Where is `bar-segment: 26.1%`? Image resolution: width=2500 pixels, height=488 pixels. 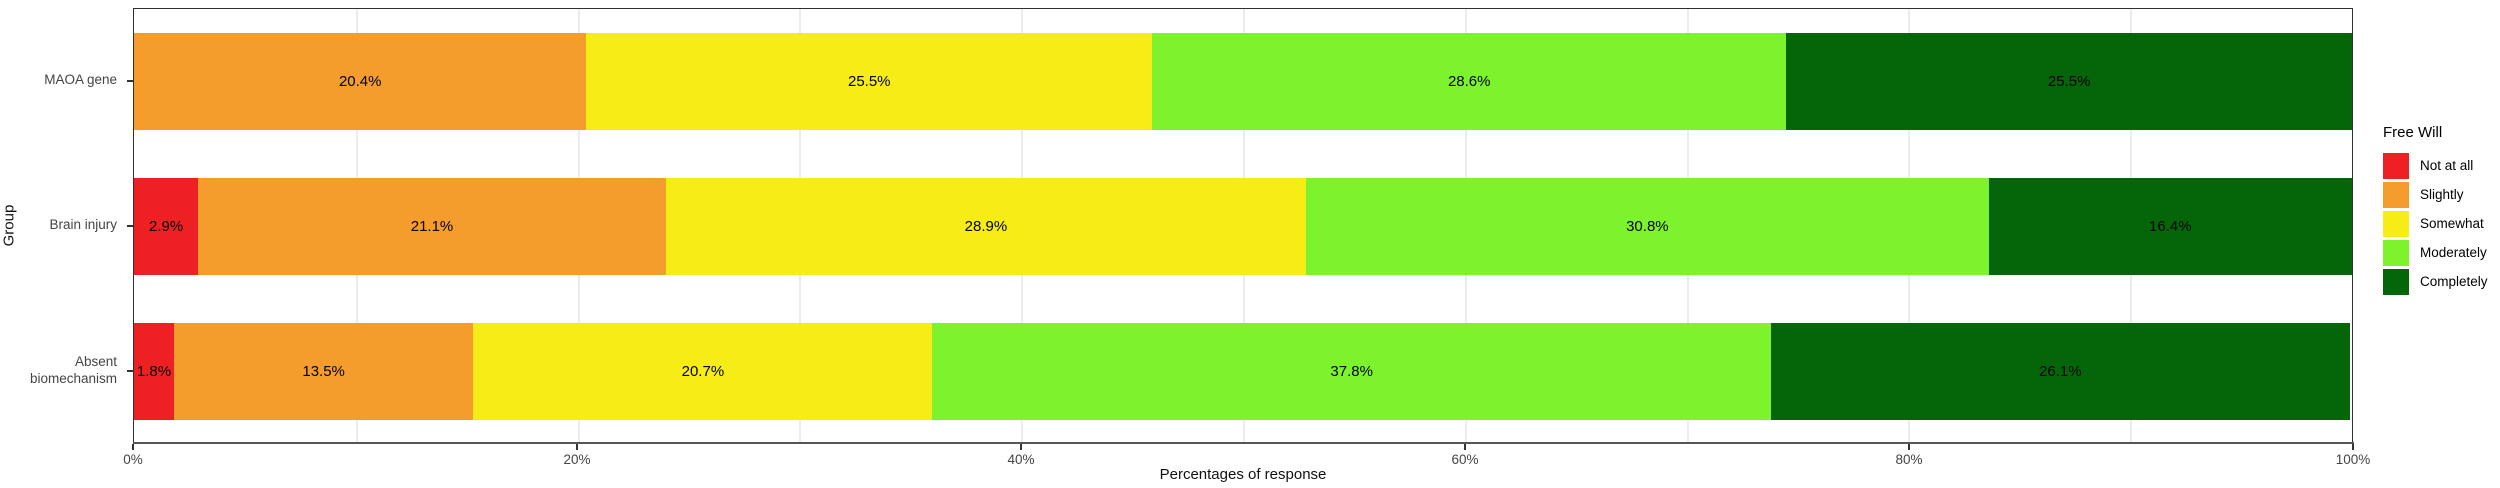
bar-segment: 26.1% is located at coordinates (2060, 371).